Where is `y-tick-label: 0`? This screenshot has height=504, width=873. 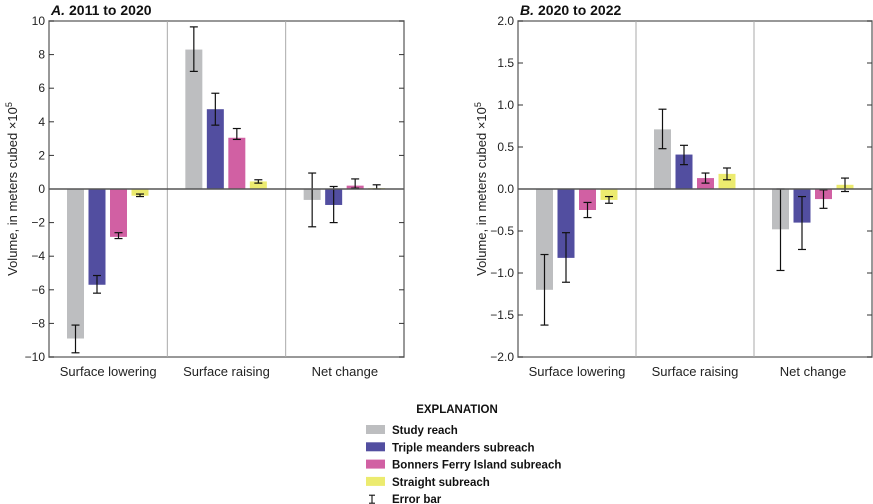
y-tick-label: 0 is located at coordinates (41, 189).